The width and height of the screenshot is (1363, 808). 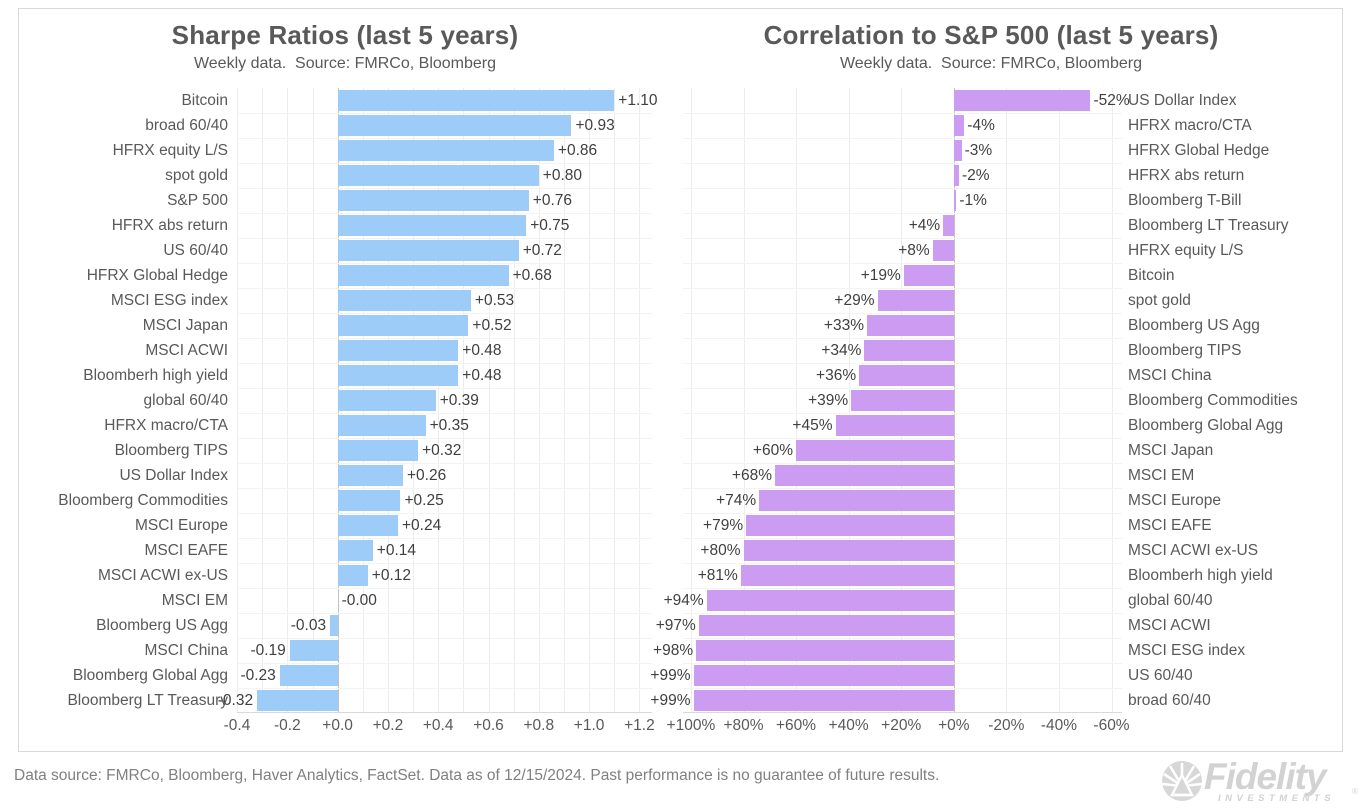 I want to click on category-label: S&P 500, so click(x=197, y=200).